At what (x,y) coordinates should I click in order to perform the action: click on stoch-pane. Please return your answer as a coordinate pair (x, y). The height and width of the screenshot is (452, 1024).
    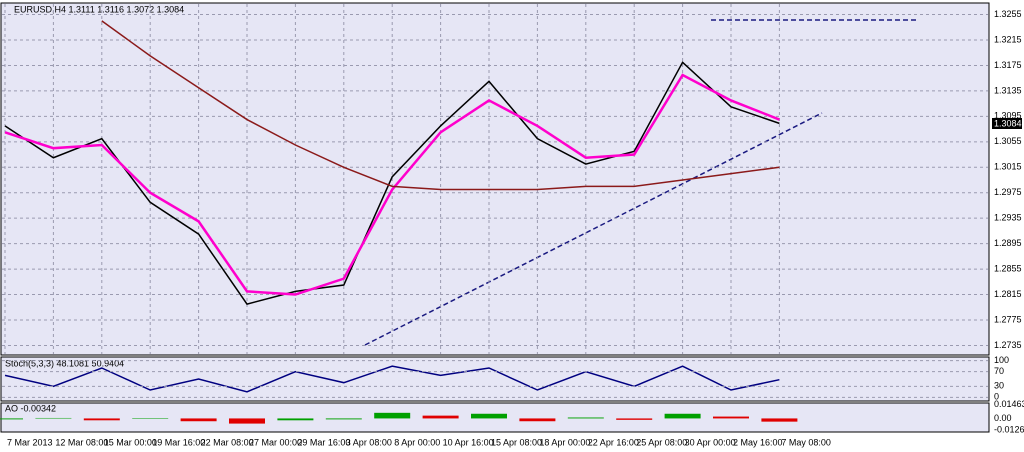
    Looking at the image, I should click on (495, 379).